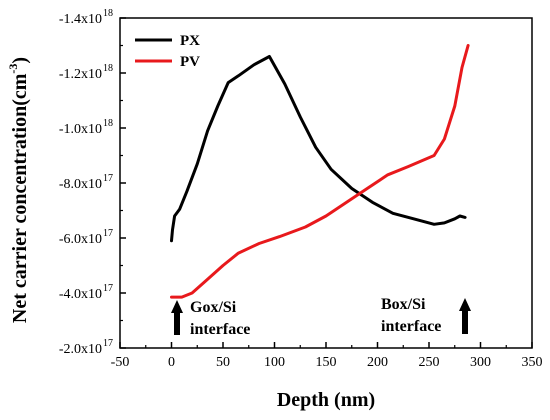 The image size is (550, 420). I want to click on y-axis-title-main: Net carrier concentration(cm, so click(20, 198).